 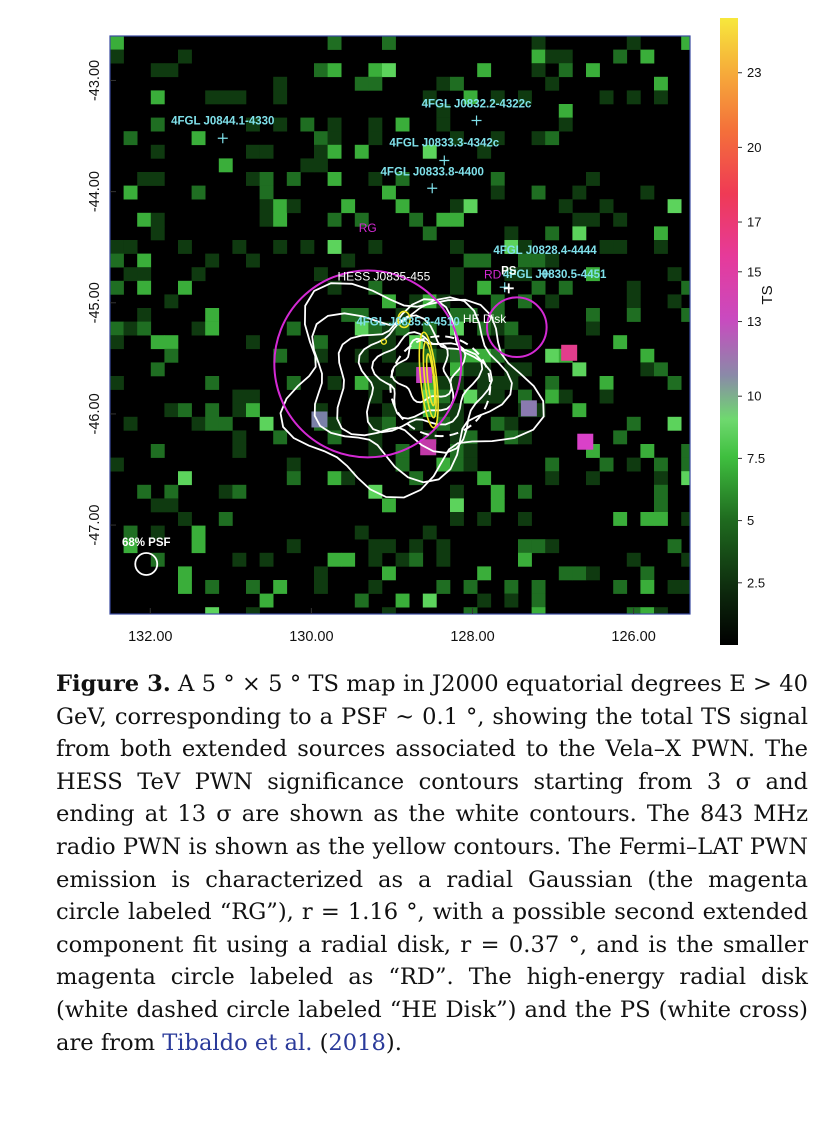 I want to click on colorbar-tick-label: 23, so click(x=754, y=72).